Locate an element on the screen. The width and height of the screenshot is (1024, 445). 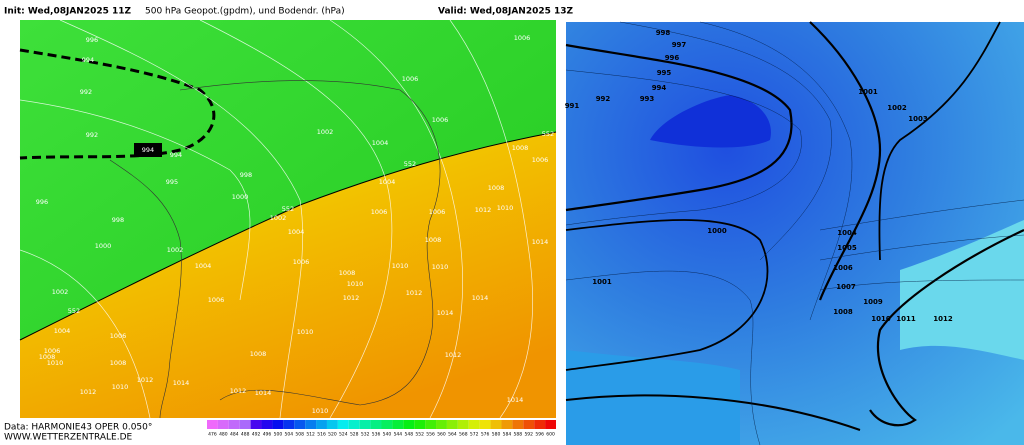
data-source: Data: HARMONIE43 OPER 0.050° is located at coordinates (78, 428).